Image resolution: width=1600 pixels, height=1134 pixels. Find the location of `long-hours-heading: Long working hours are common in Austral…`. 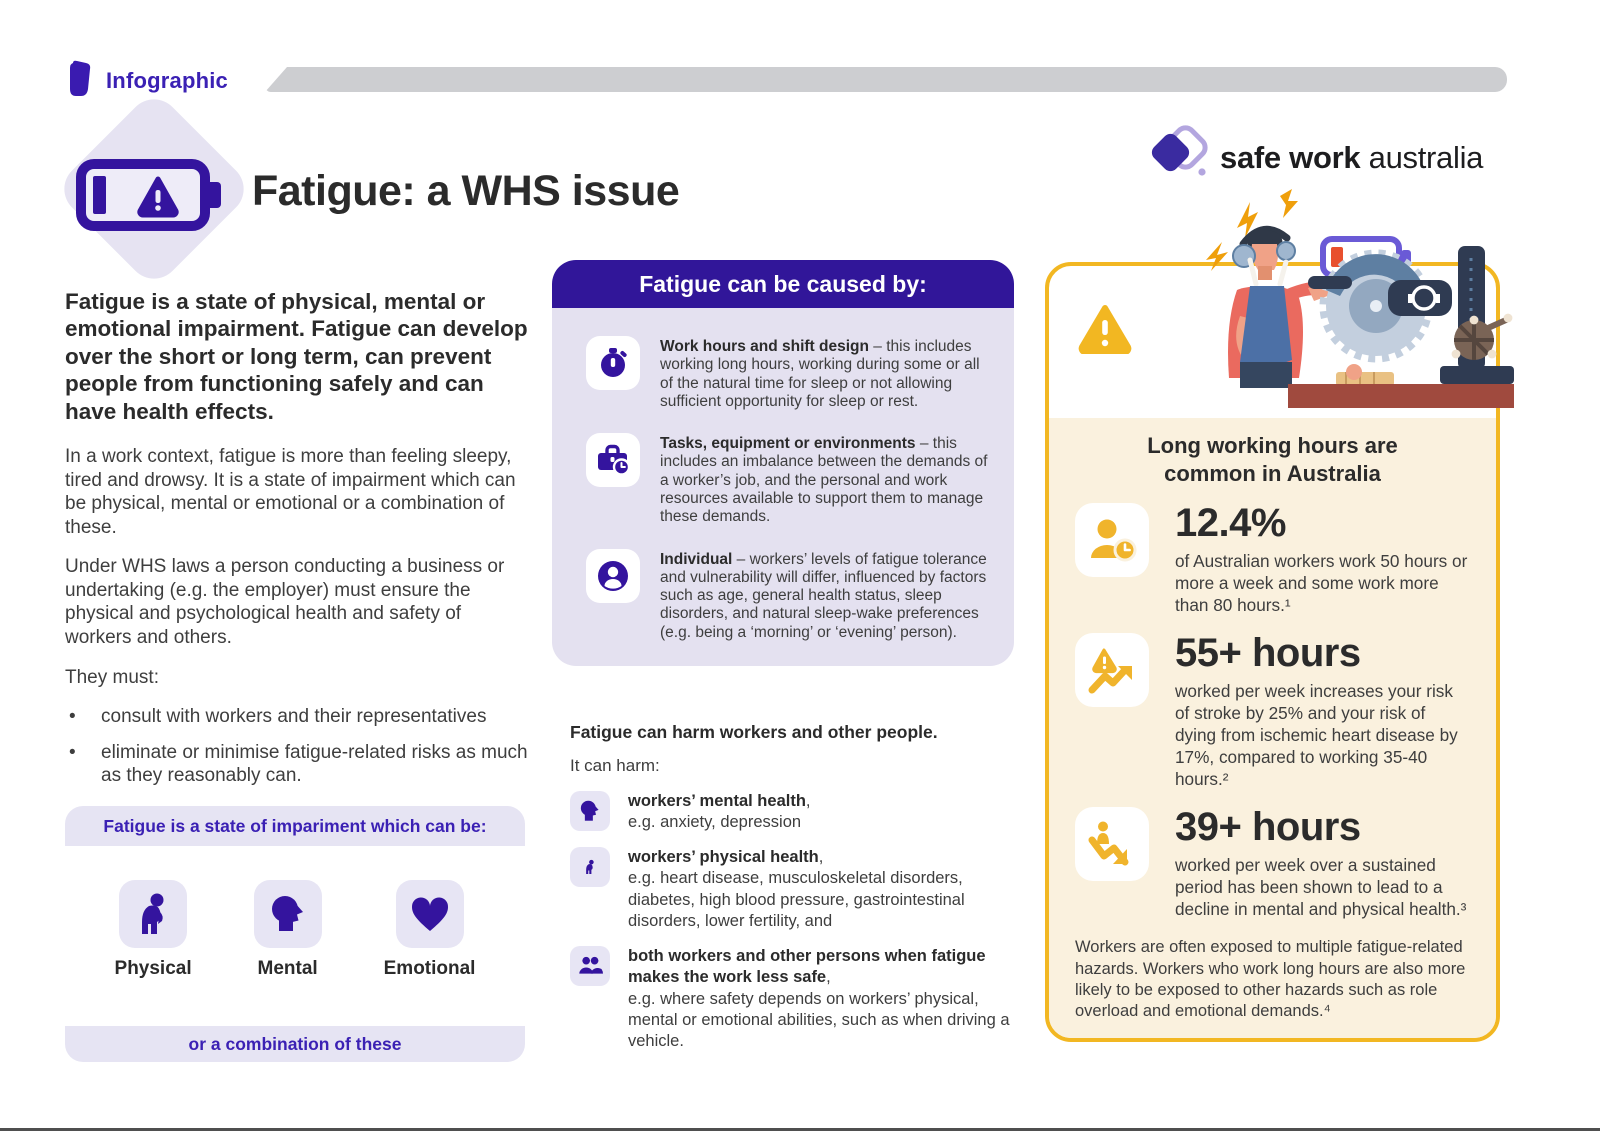

long-hours-heading: Long working hours are common in Austral… is located at coordinates (1272, 459).